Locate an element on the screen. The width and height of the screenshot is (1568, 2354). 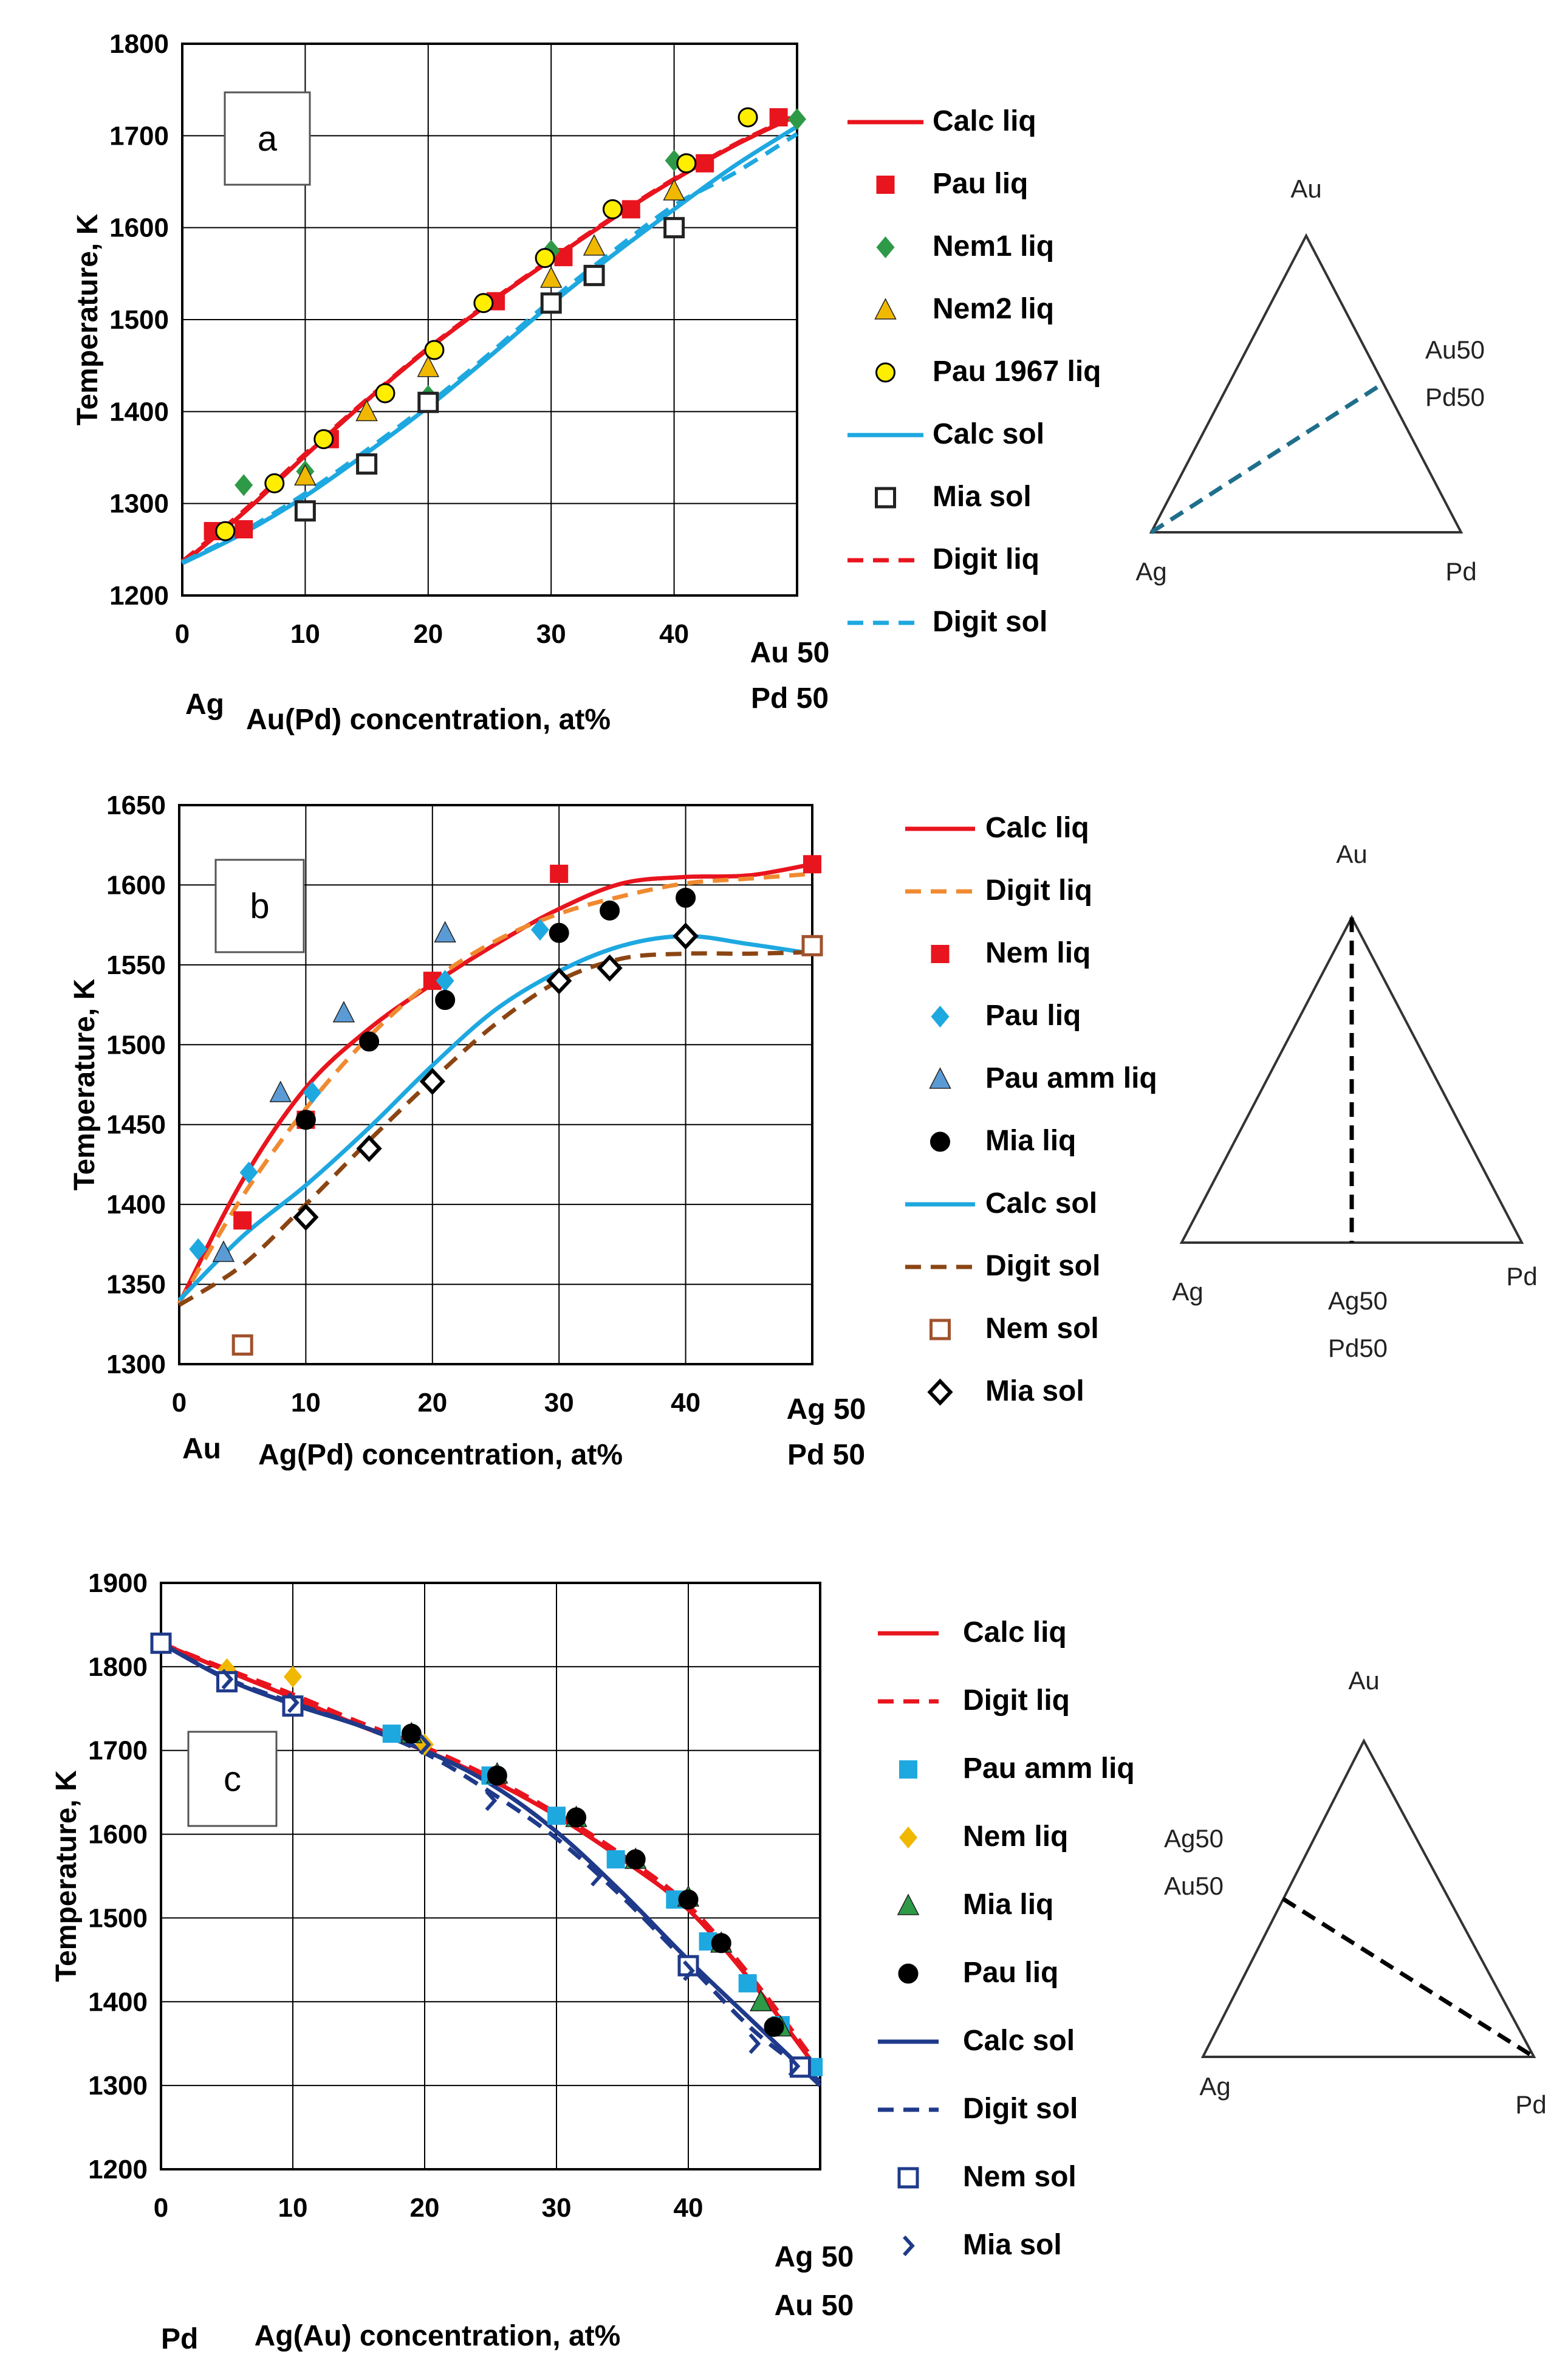
legend-item: Pau 1967 liq is located at coordinates (988, 371).